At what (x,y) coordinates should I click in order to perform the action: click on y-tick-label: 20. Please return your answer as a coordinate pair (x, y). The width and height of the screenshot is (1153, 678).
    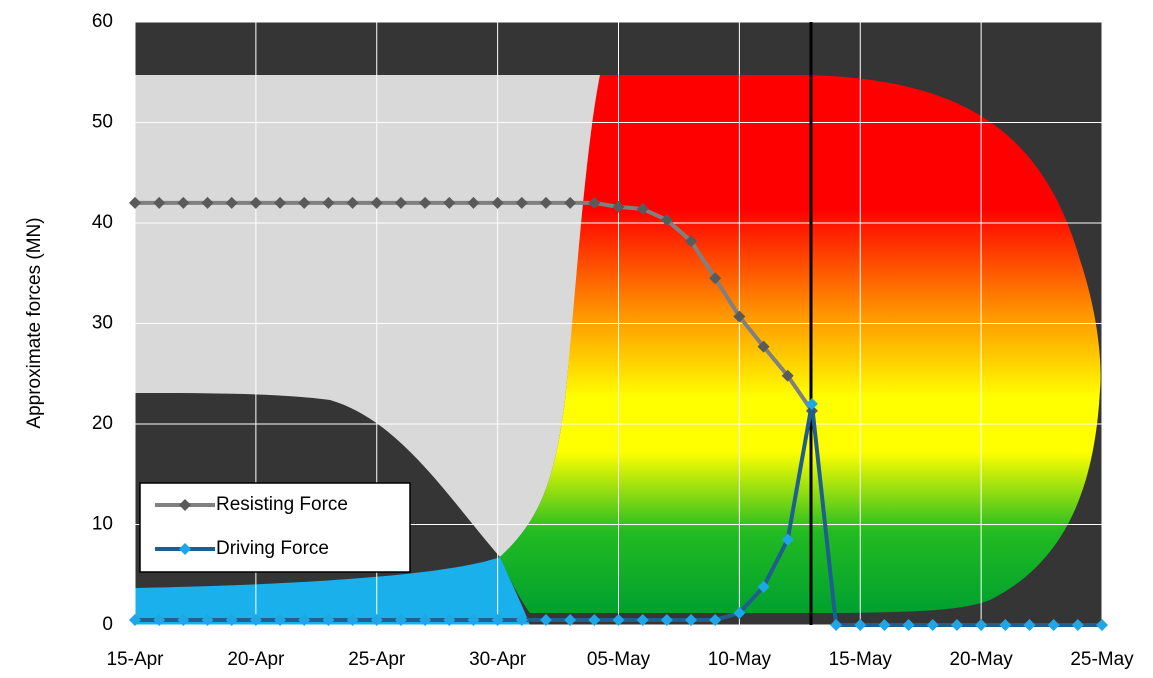
    Looking at the image, I should click on (102, 423).